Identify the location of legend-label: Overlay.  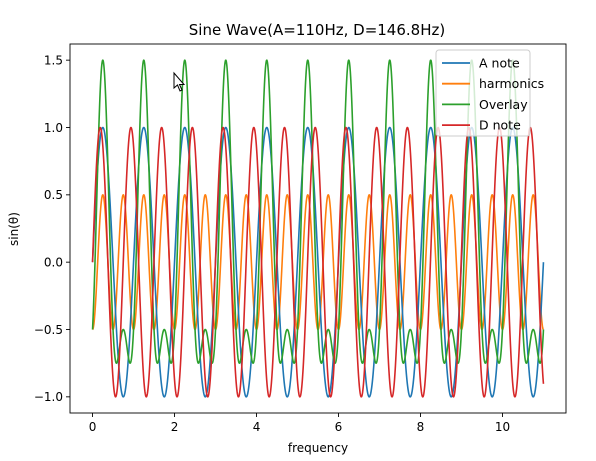
(503, 104).